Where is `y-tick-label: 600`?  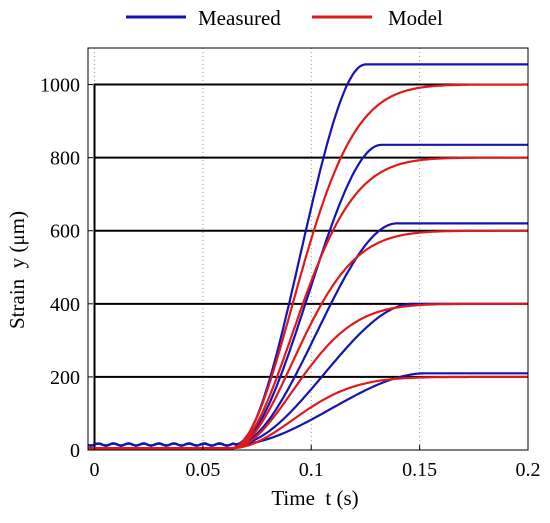 y-tick-label: 600 is located at coordinates (65, 232).